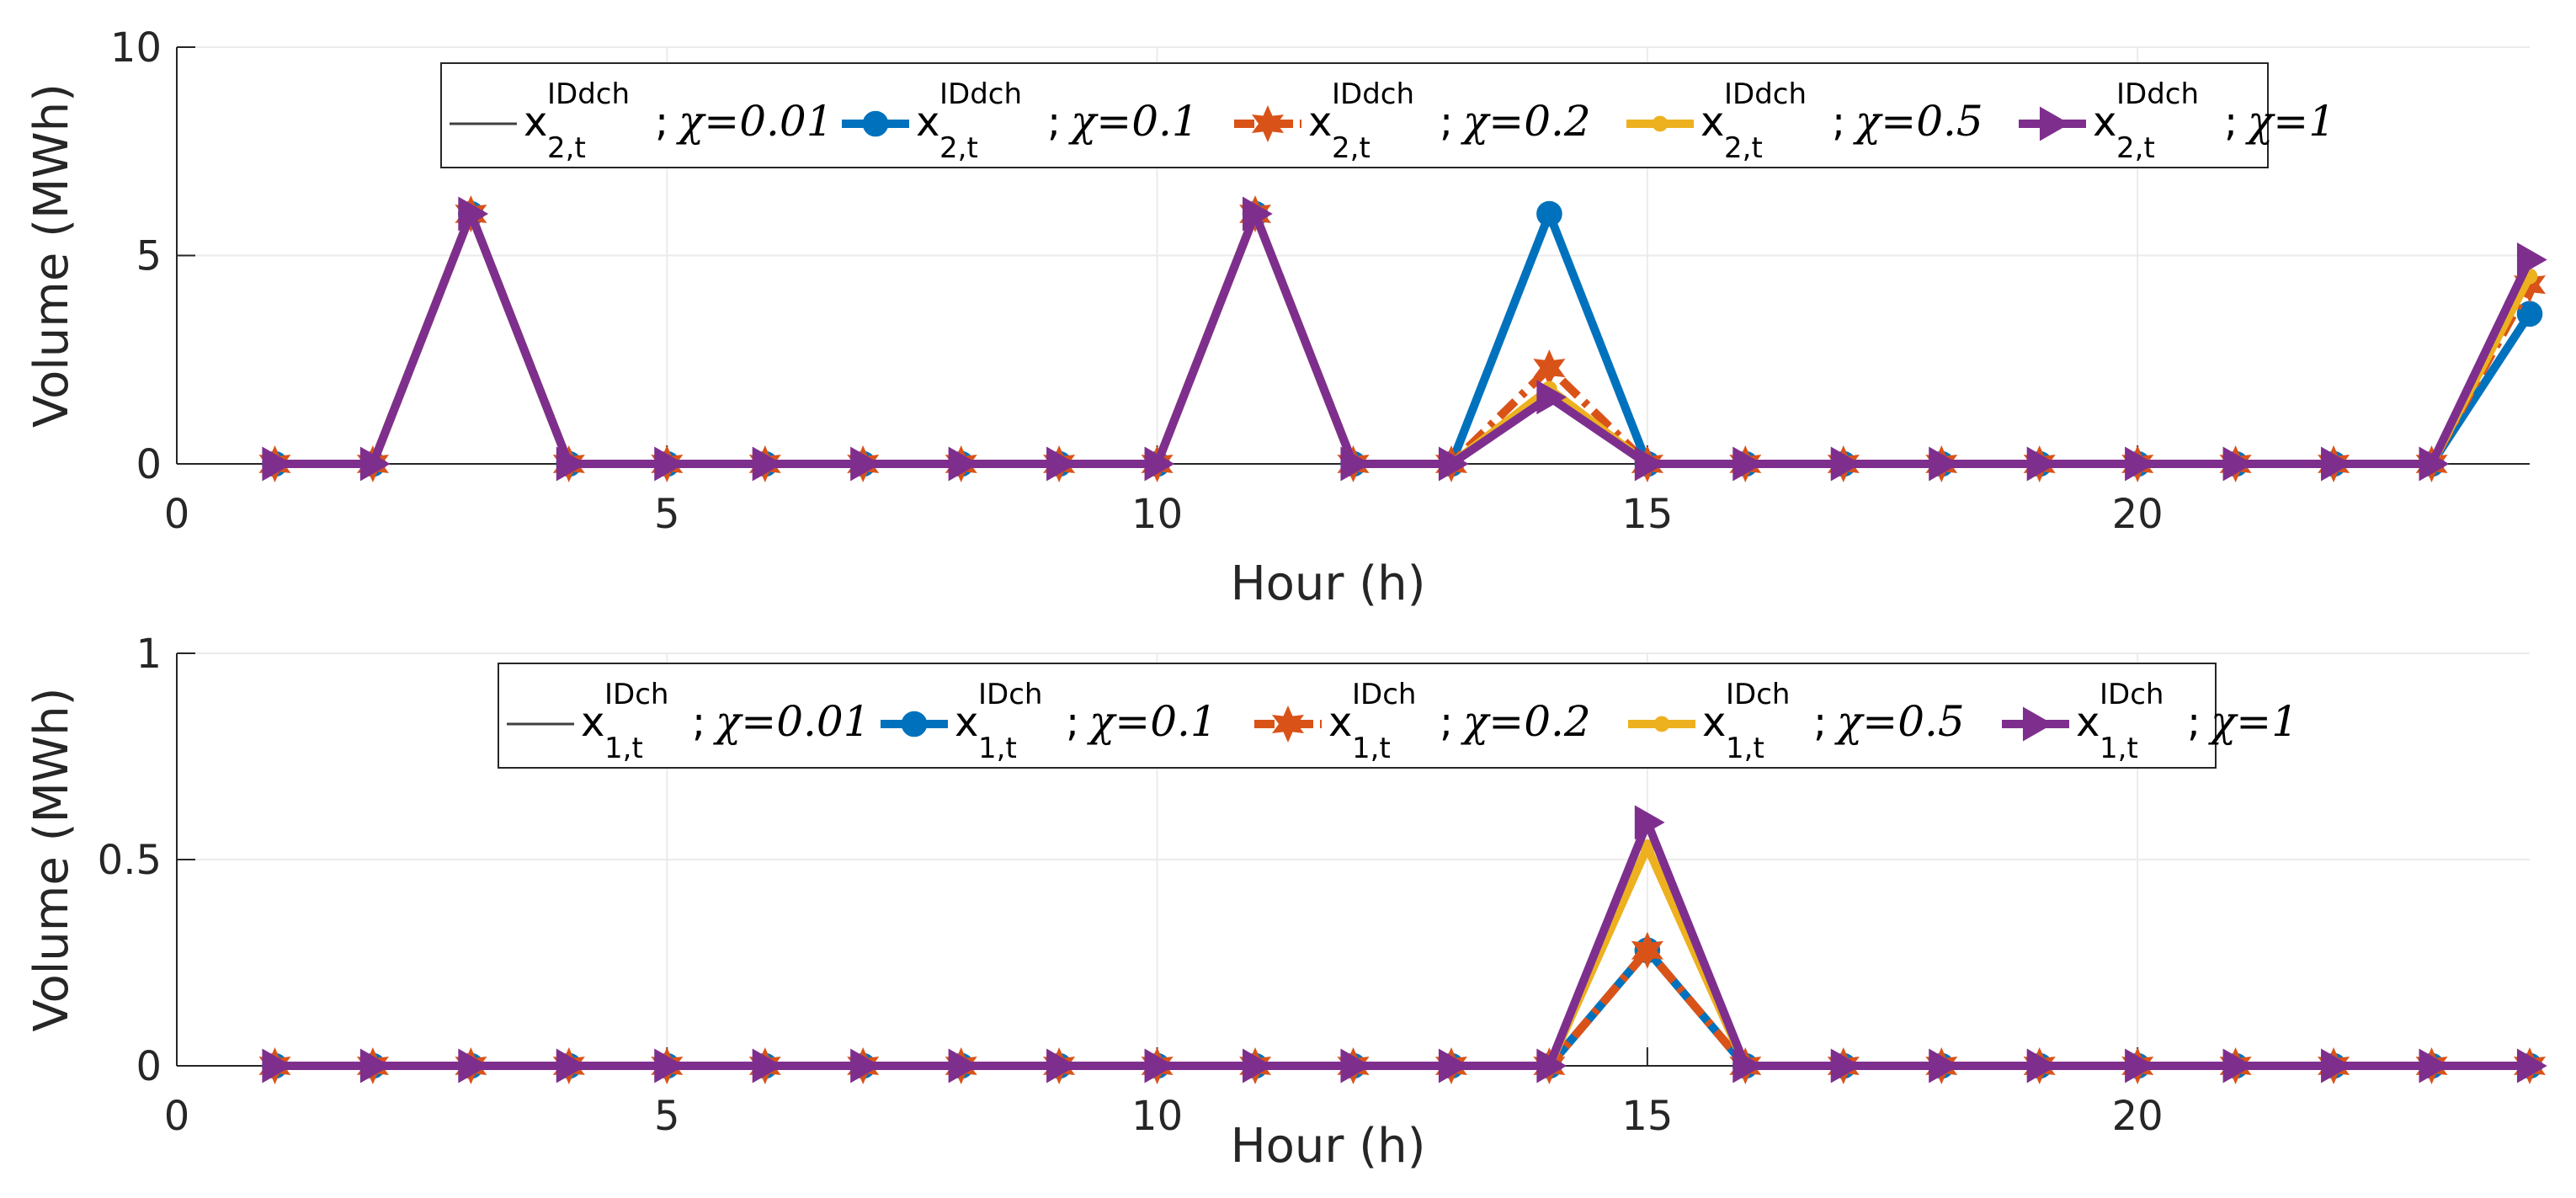 Image resolution: width=2576 pixels, height=1198 pixels. Describe the element at coordinates (1918, 122) in the screenshot. I see `legend-chi-label: χ=0.5` at that location.